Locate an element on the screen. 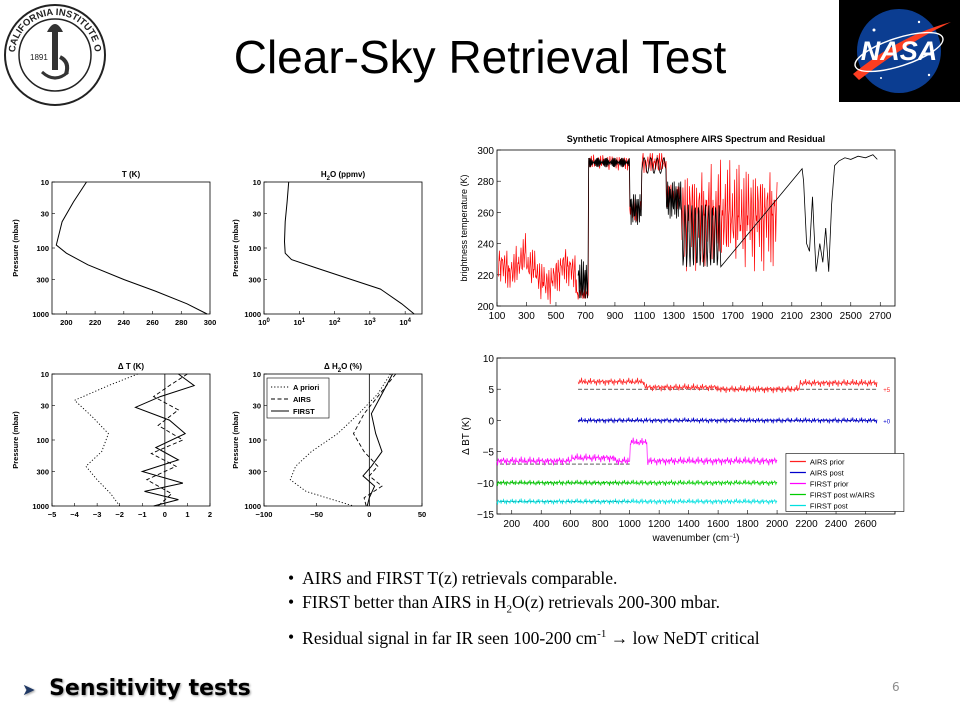 The height and width of the screenshot is (720, 960). legend-label: FIRST post is located at coordinates (829, 505).